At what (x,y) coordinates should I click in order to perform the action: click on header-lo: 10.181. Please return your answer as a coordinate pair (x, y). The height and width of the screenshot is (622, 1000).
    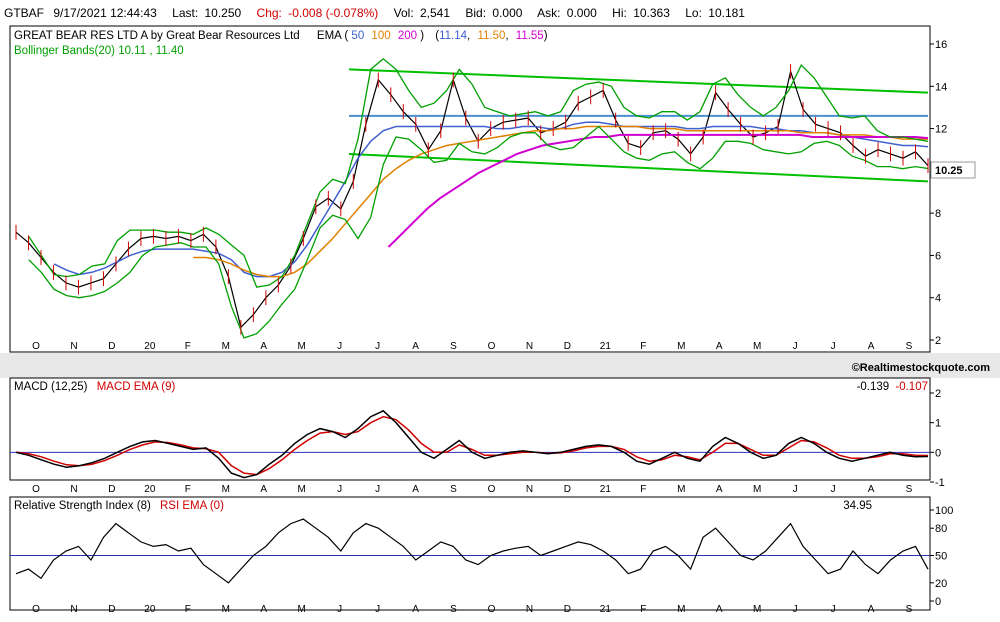
    Looking at the image, I should click on (726, 13).